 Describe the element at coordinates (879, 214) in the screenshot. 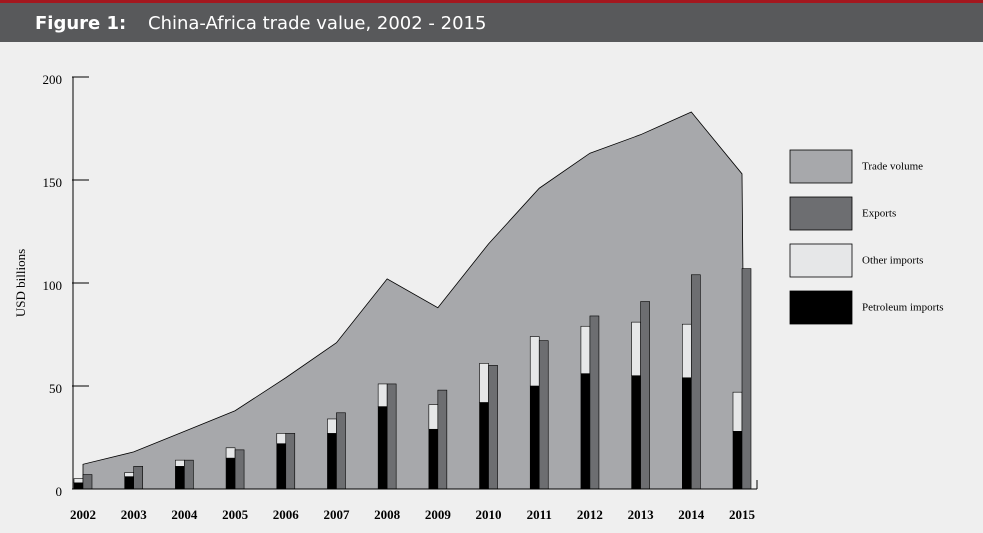

I see `legend-label: Exports` at that location.